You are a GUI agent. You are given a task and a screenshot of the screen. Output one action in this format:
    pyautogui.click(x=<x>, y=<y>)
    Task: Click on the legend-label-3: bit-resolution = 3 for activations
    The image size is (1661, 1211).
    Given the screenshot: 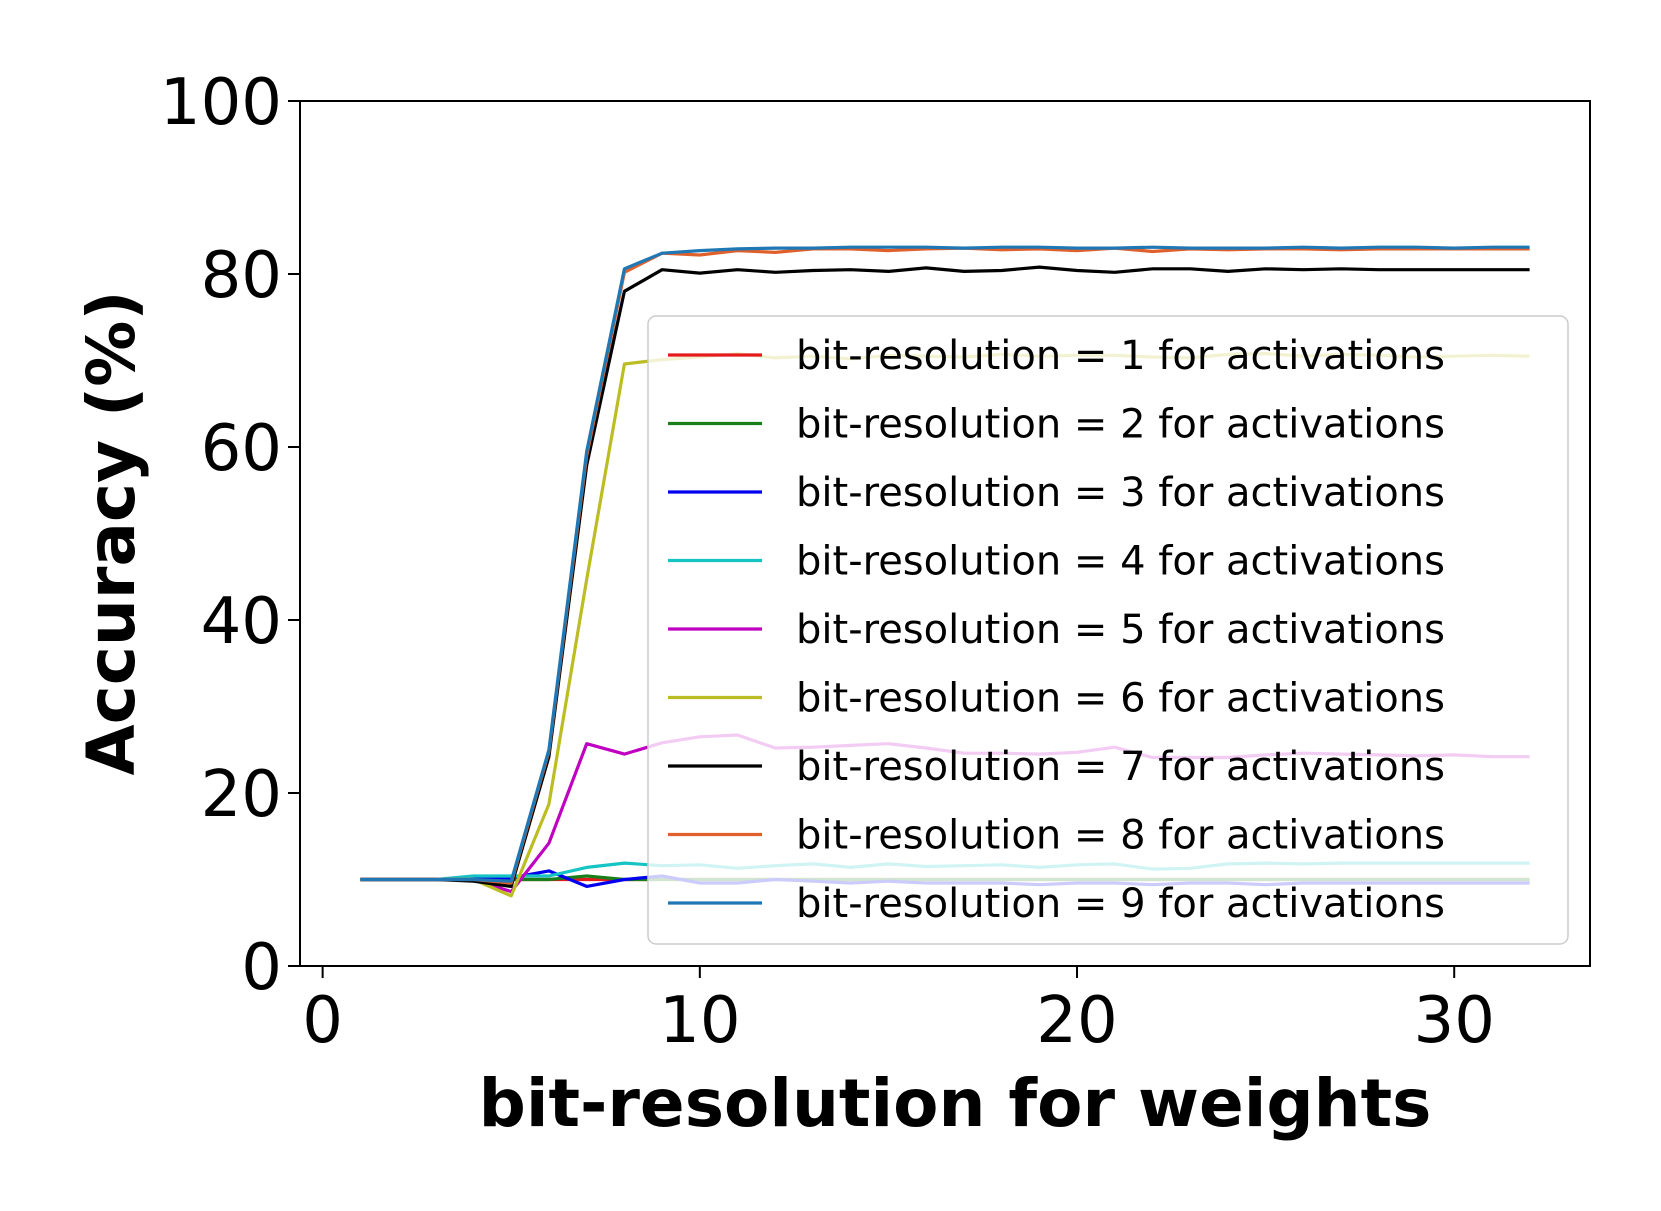 What is the action you would take?
    pyautogui.click(x=1120, y=493)
    